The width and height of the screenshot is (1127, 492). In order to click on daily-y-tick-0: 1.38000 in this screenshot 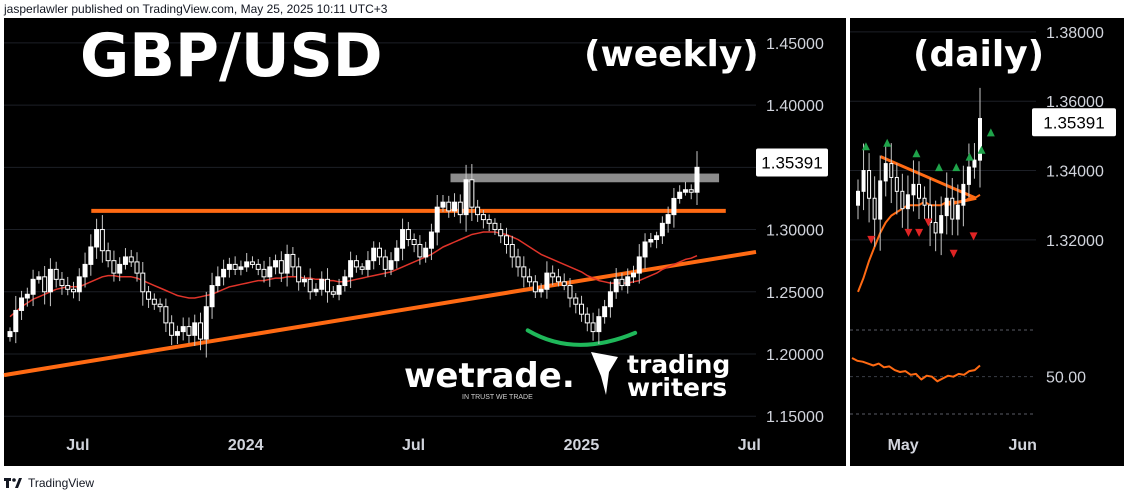, I will do `click(1075, 33)`.